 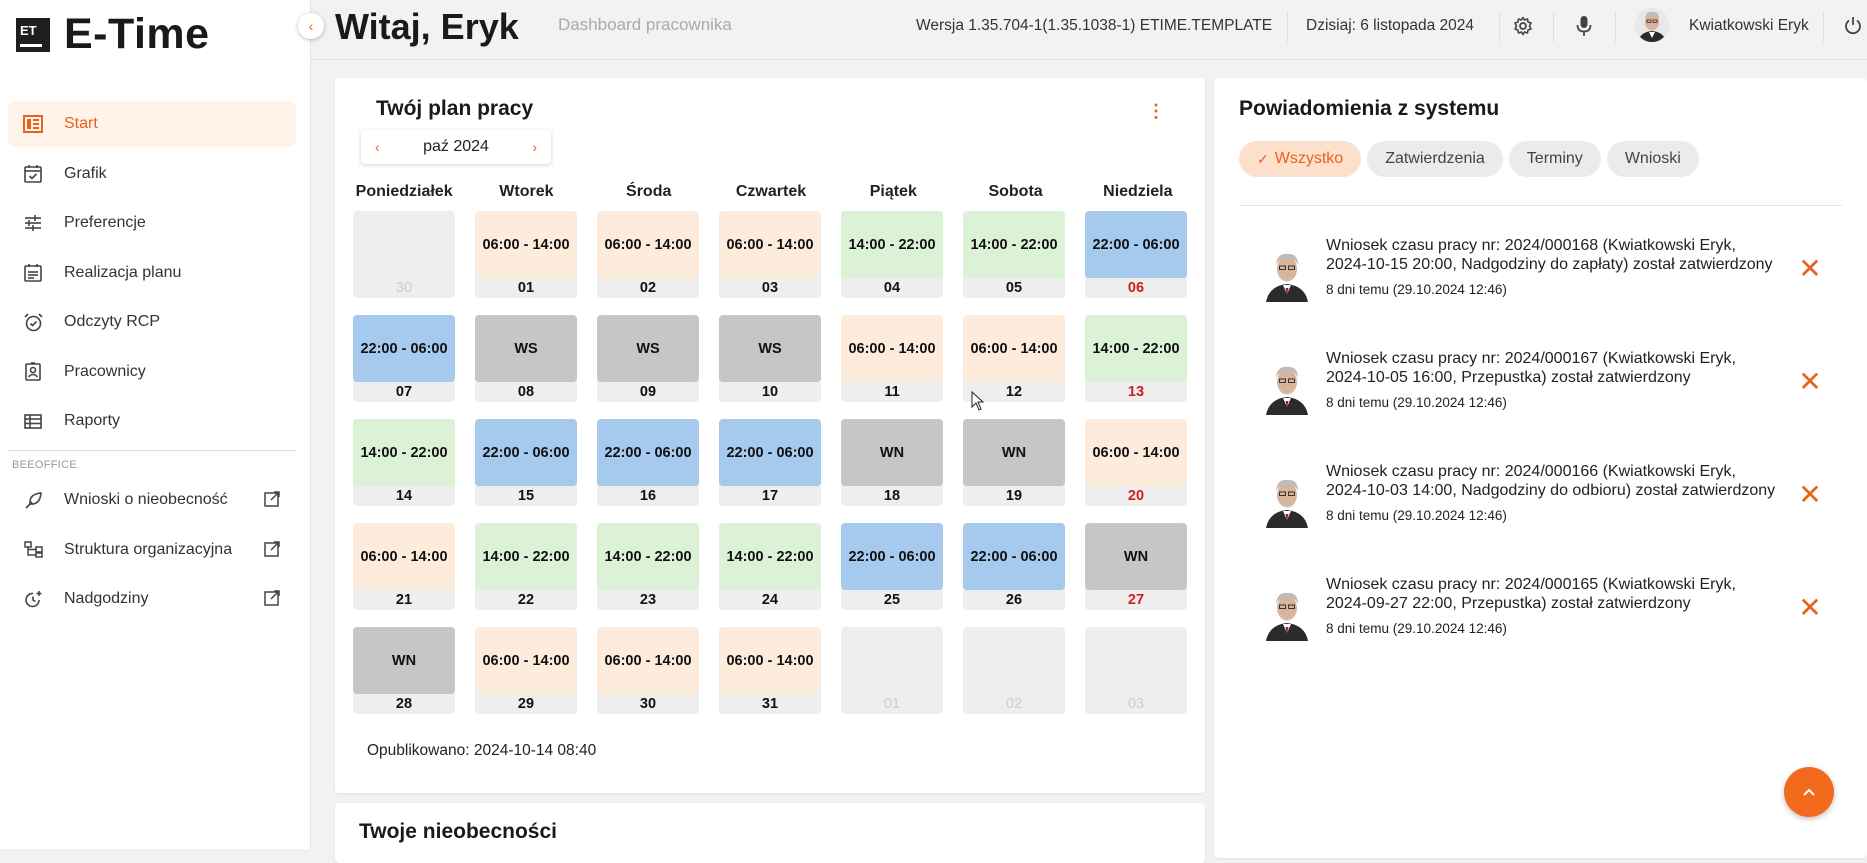 What do you see at coordinates (1136, 358) in the screenshot?
I see `calendar-day-cell: 14:00 - 22:00 13` at bounding box center [1136, 358].